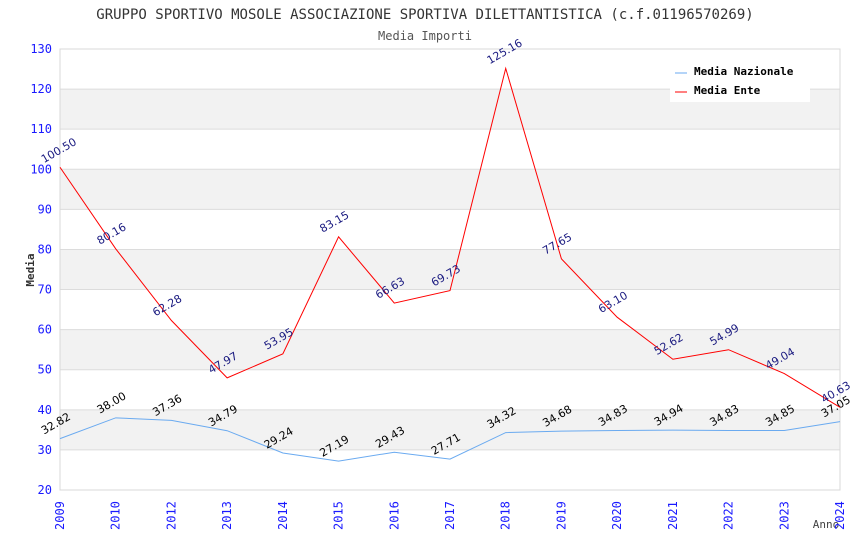  I want to click on x-tick-label: 2023, so click(784, 515).